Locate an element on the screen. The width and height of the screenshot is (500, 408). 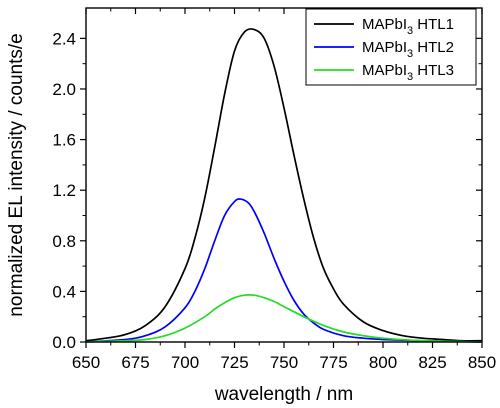
y-tick-label: 2.0 is located at coordinates (64, 89).